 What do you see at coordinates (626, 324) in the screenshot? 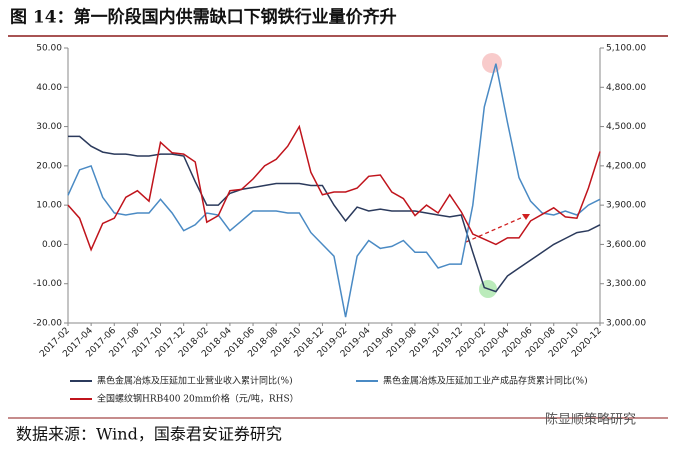
I see `y2-tick-label: 3,000.00` at bounding box center [626, 324].